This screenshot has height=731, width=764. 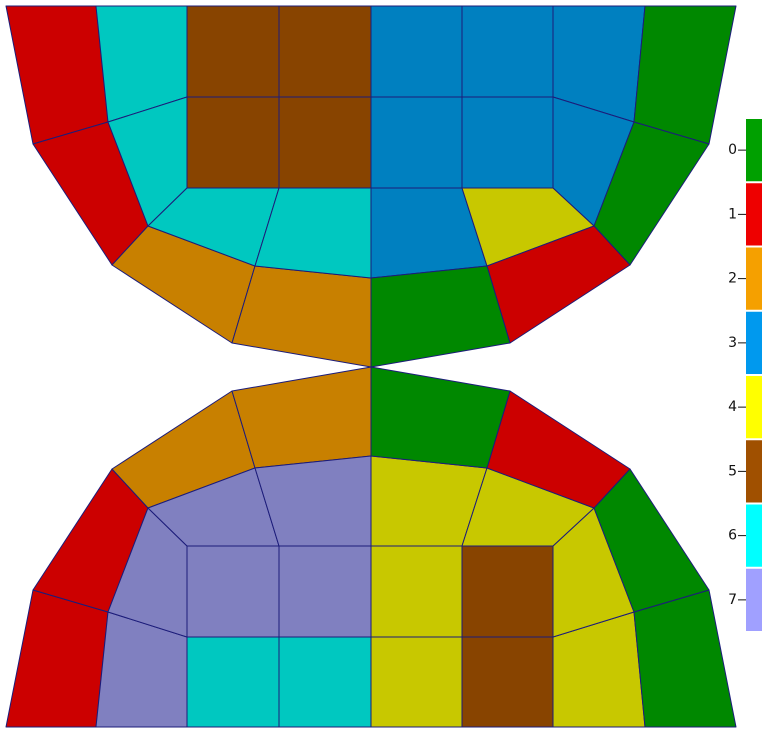 What do you see at coordinates (732, 214) in the screenshot?
I see `colorbar-label: 1` at bounding box center [732, 214].